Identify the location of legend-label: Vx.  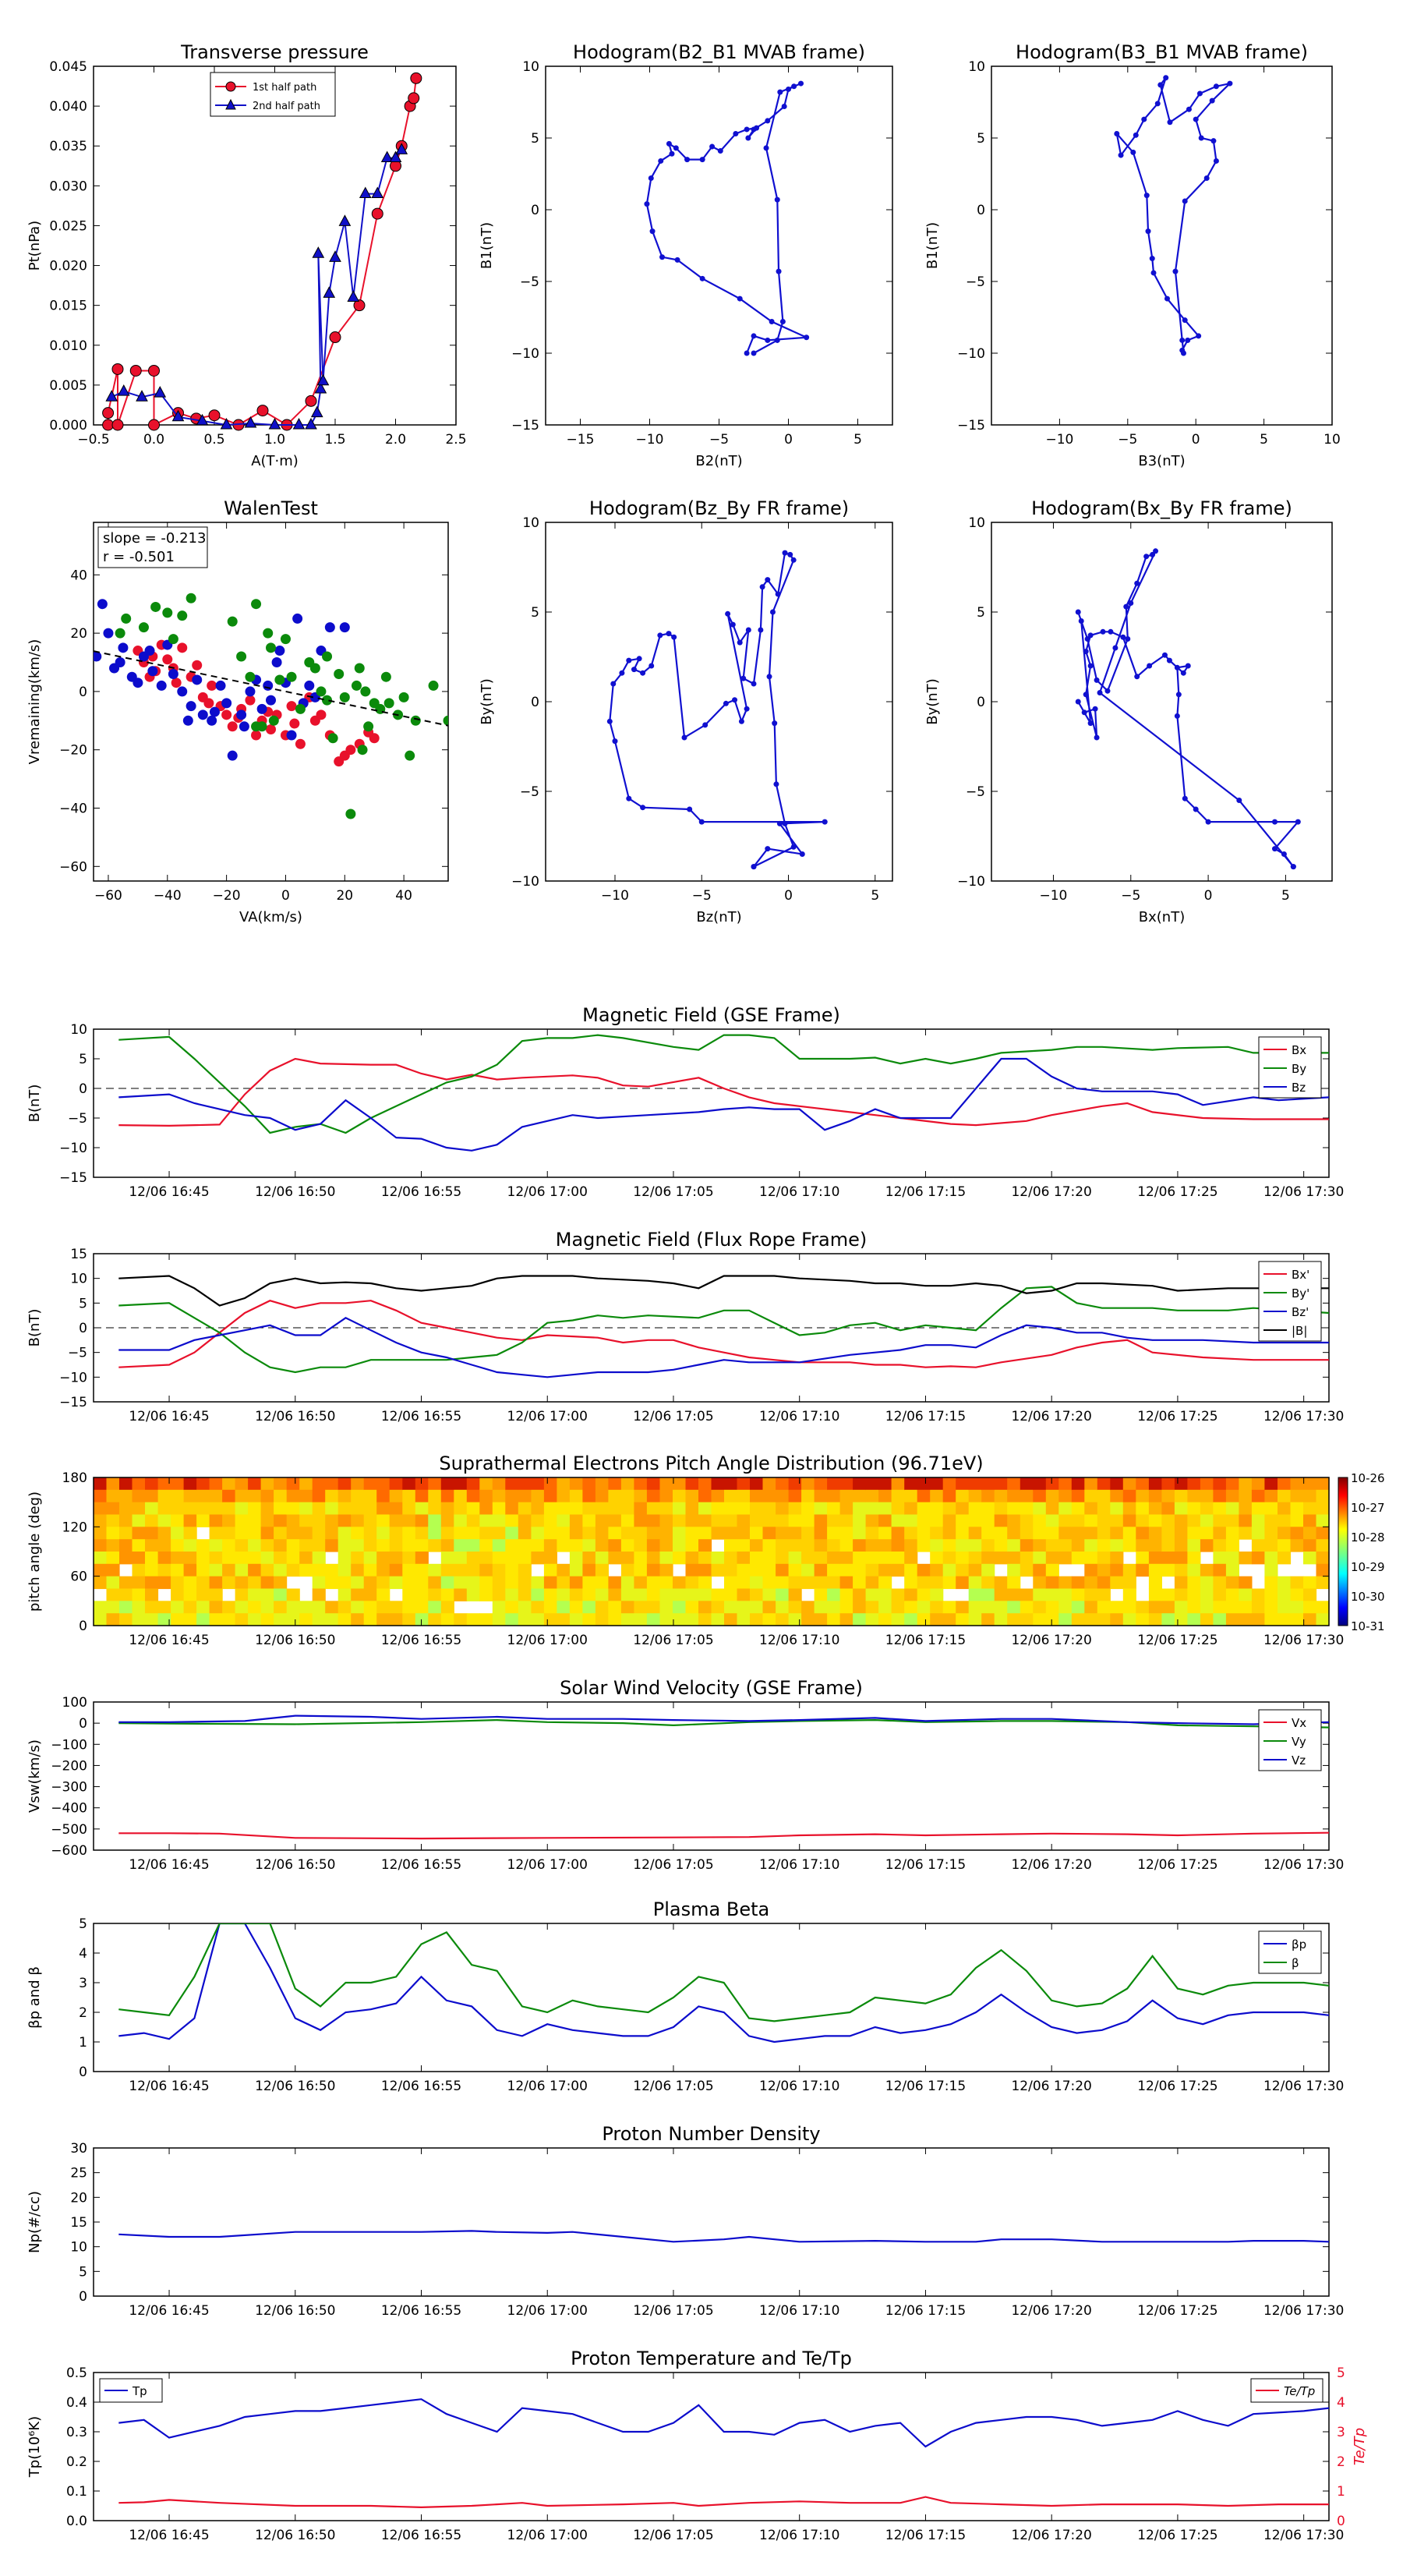
(1299, 1723).